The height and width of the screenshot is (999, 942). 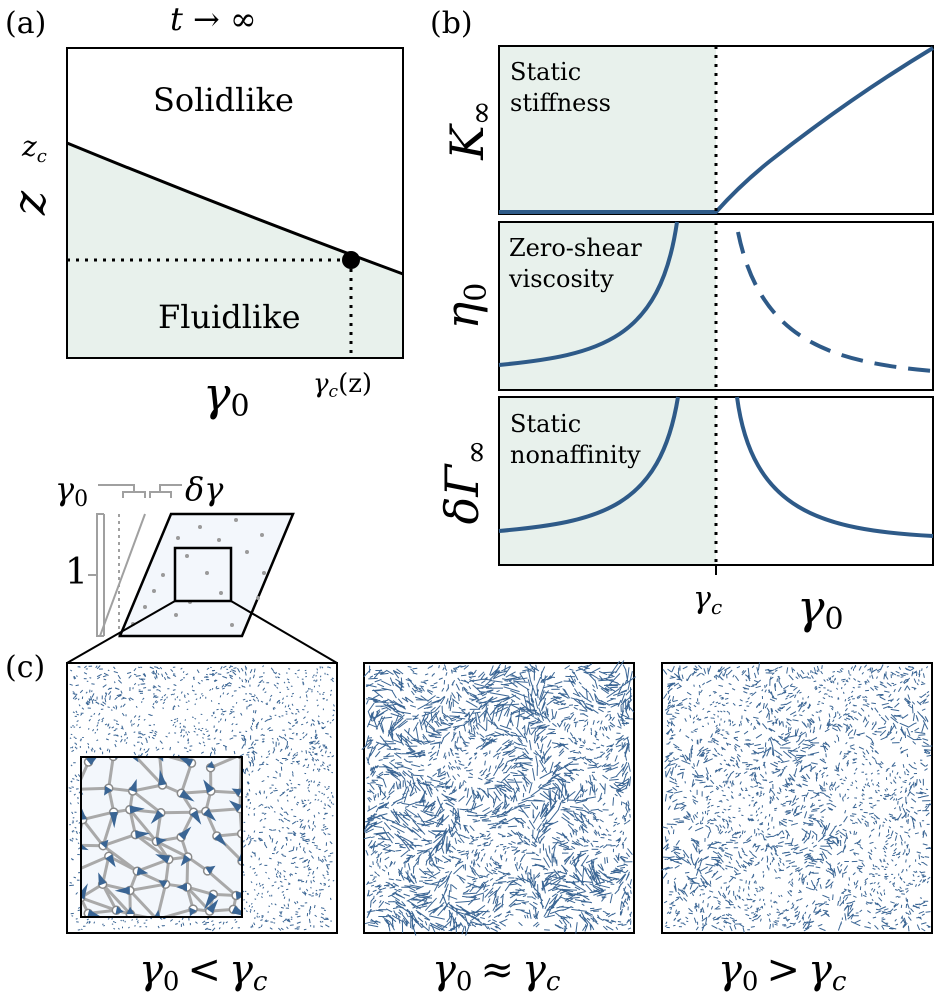 What do you see at coordinates (496, 972) in the screenshot?
I see `caption-near-critical: γ0 ≈ γc` at bounding box center [496, 972].